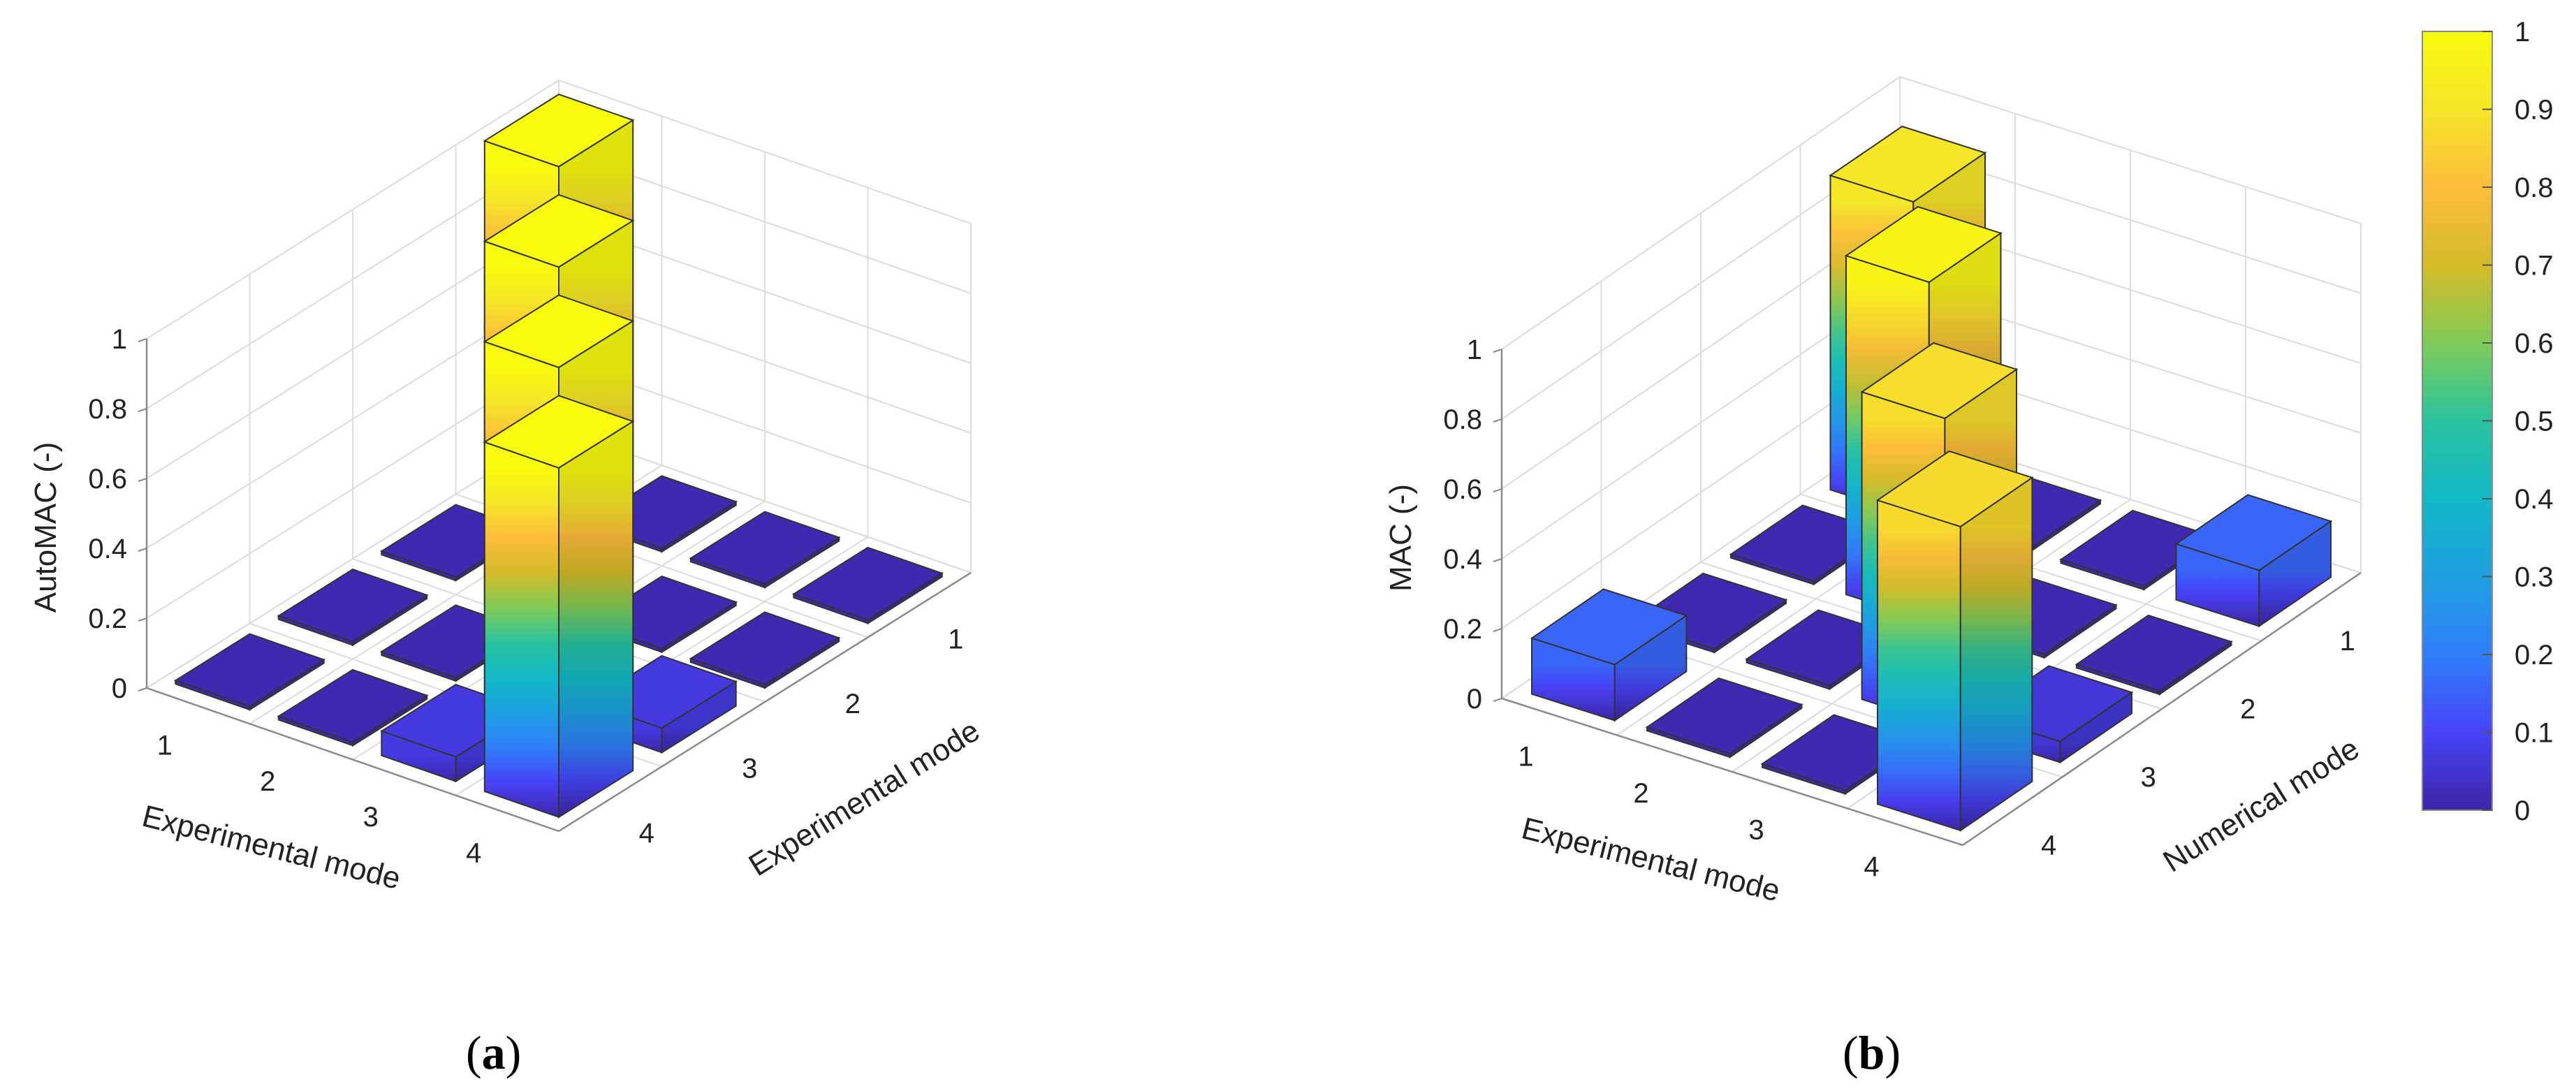  What do you see at coordinates (2534, 422) in the screenshot?
I see `colorbar-tick-label: 0.5` at bounding box center [2534, 422].